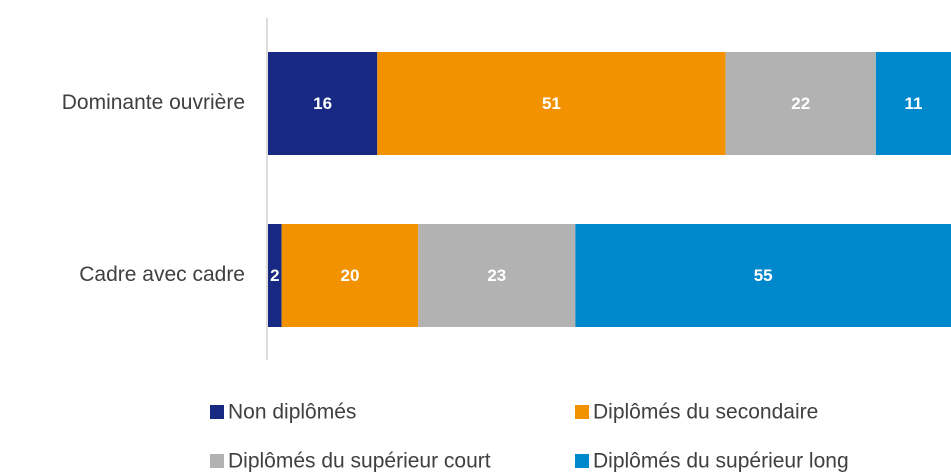 This screenshot has width=951, height=473. I want to click on data-label: 55, so click(763, 275).